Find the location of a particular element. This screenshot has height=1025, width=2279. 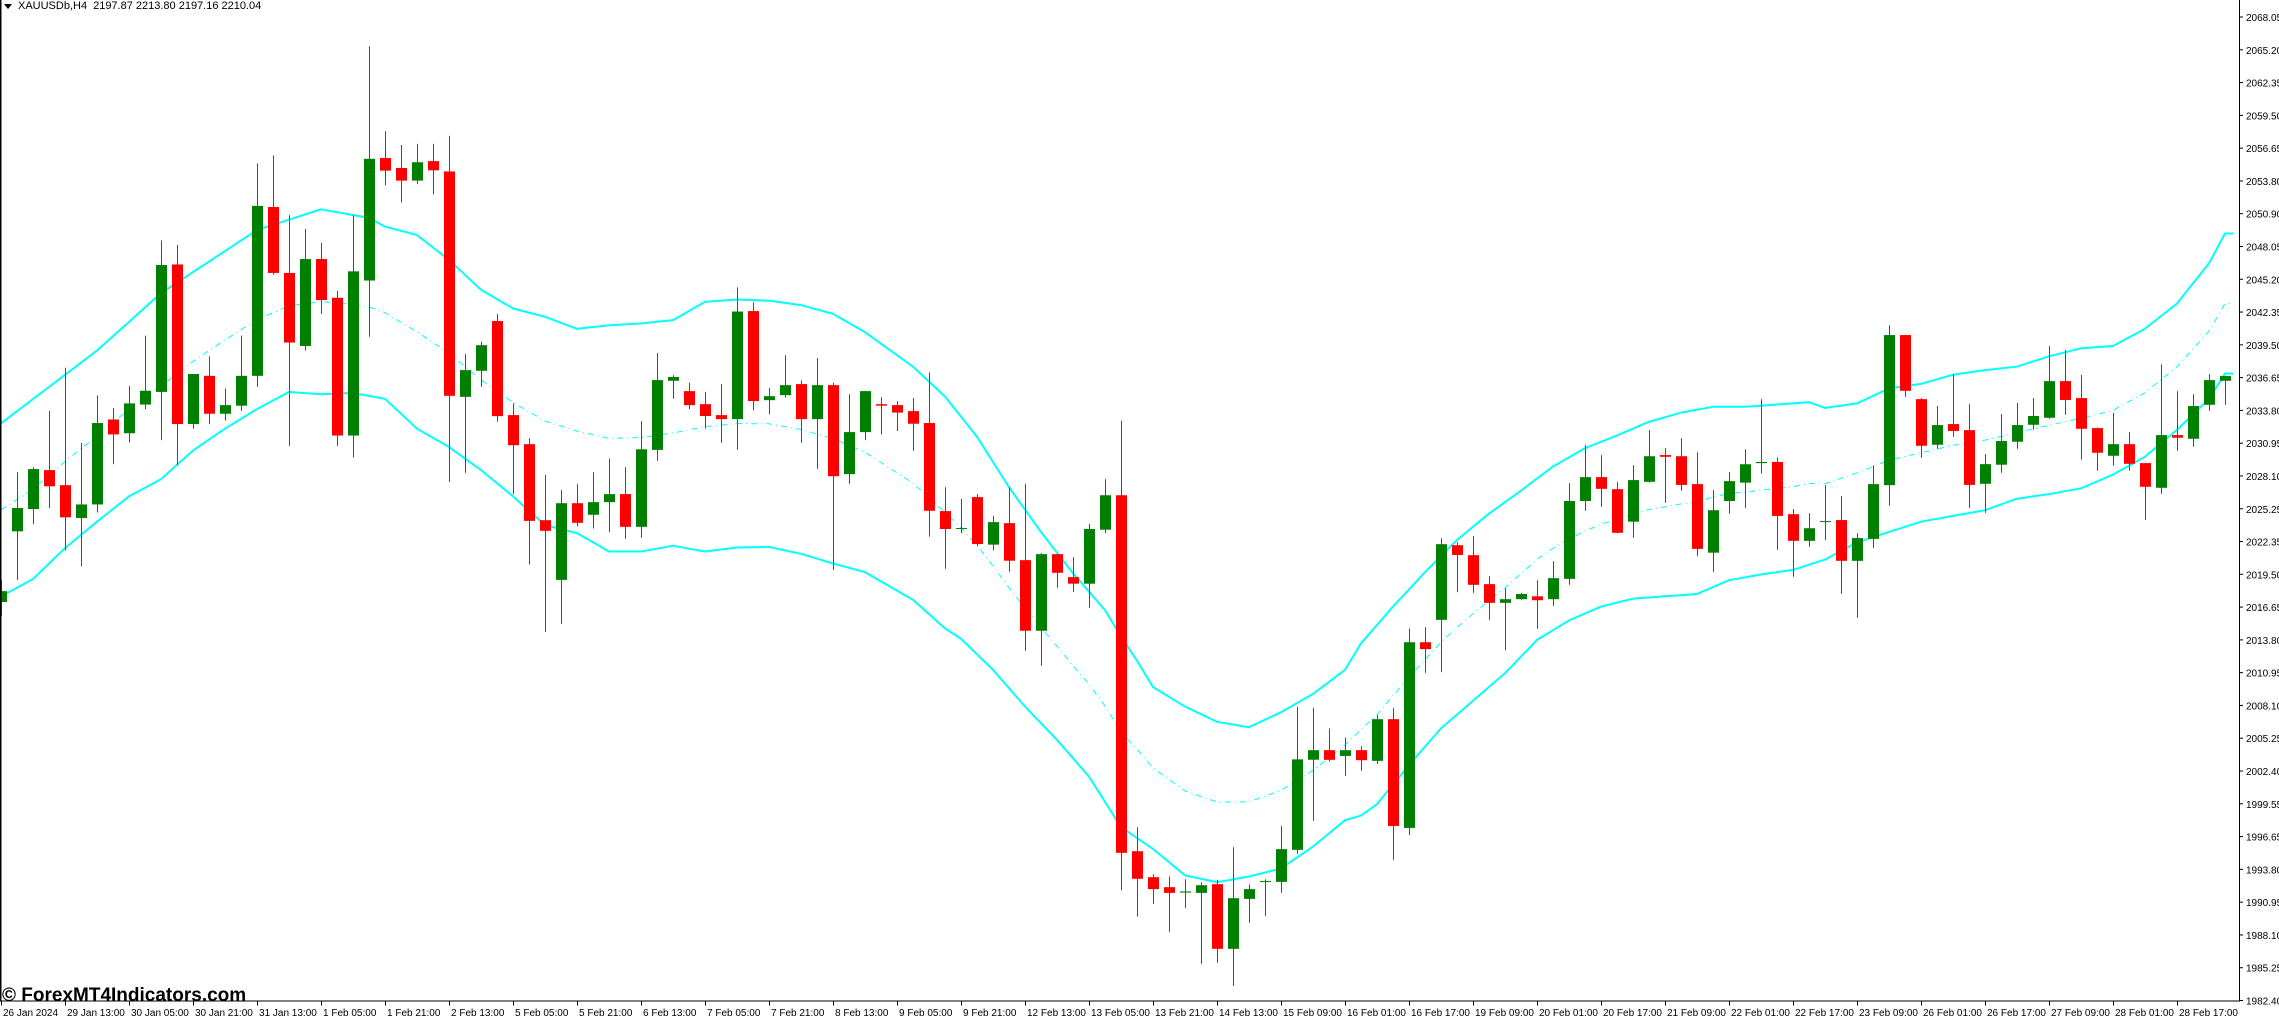

ohlc-readout: 2197.87 2213.80 2197.16 2210.04 is located at coordinates (177, 6).